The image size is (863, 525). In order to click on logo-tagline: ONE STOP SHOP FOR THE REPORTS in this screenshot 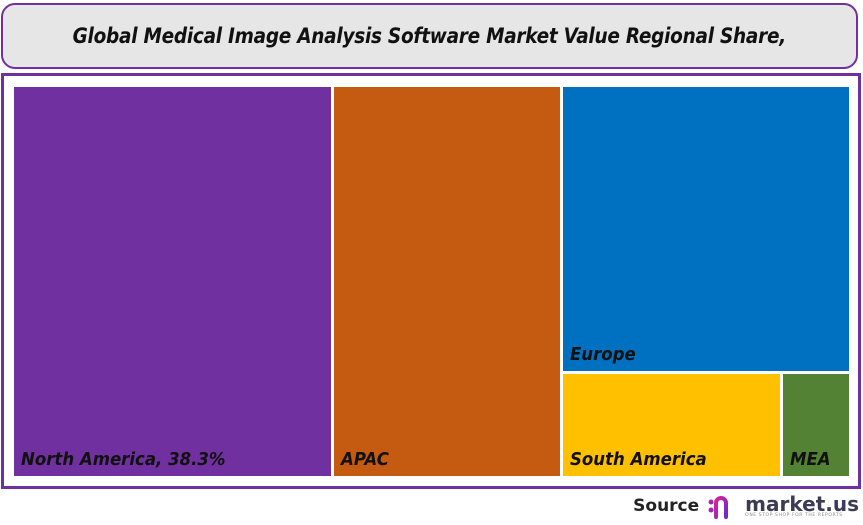, I will do `click(794, 515)`.